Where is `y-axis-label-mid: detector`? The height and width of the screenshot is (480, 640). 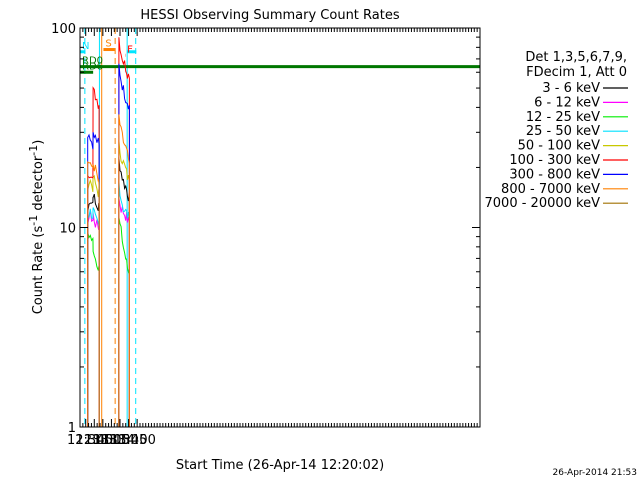 y-axis-label-mid: detector is located at coordinates (38, 185).